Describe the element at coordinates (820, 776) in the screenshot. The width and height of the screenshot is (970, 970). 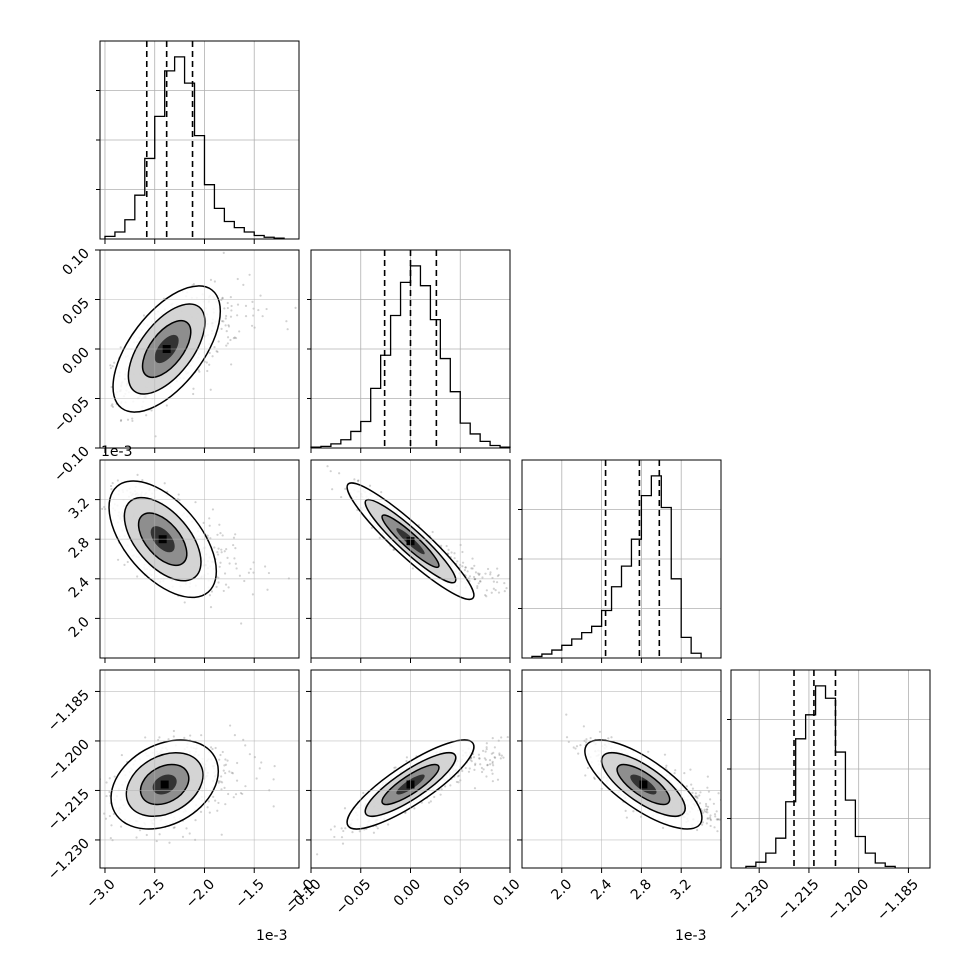
I see `histogram-series` at that location.